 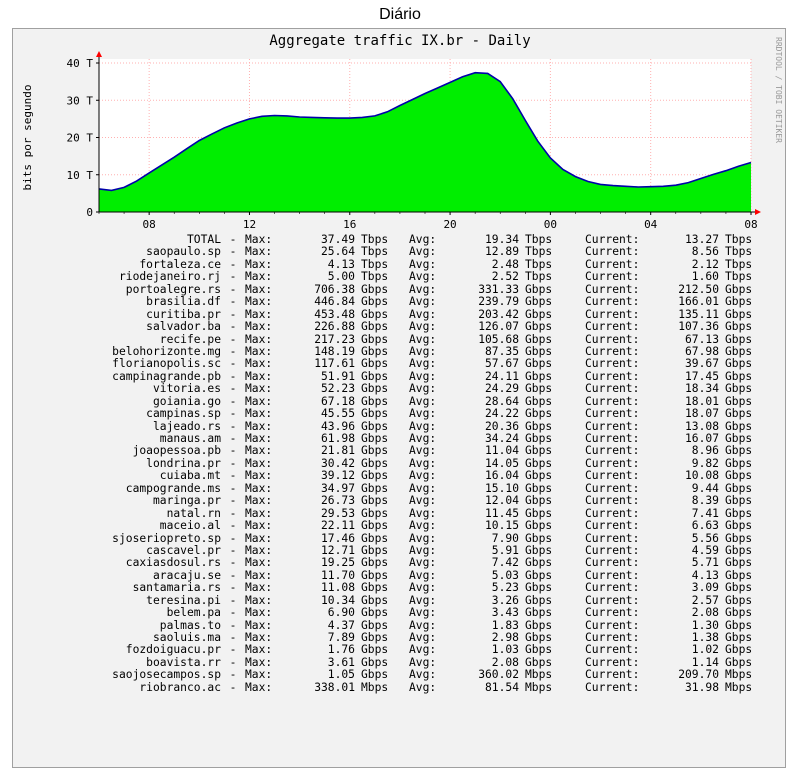 What do you see at coordinates (337, 488) in the screenshot?
I see `legend-max-value: 34.97` at bounding box center [337, 488].